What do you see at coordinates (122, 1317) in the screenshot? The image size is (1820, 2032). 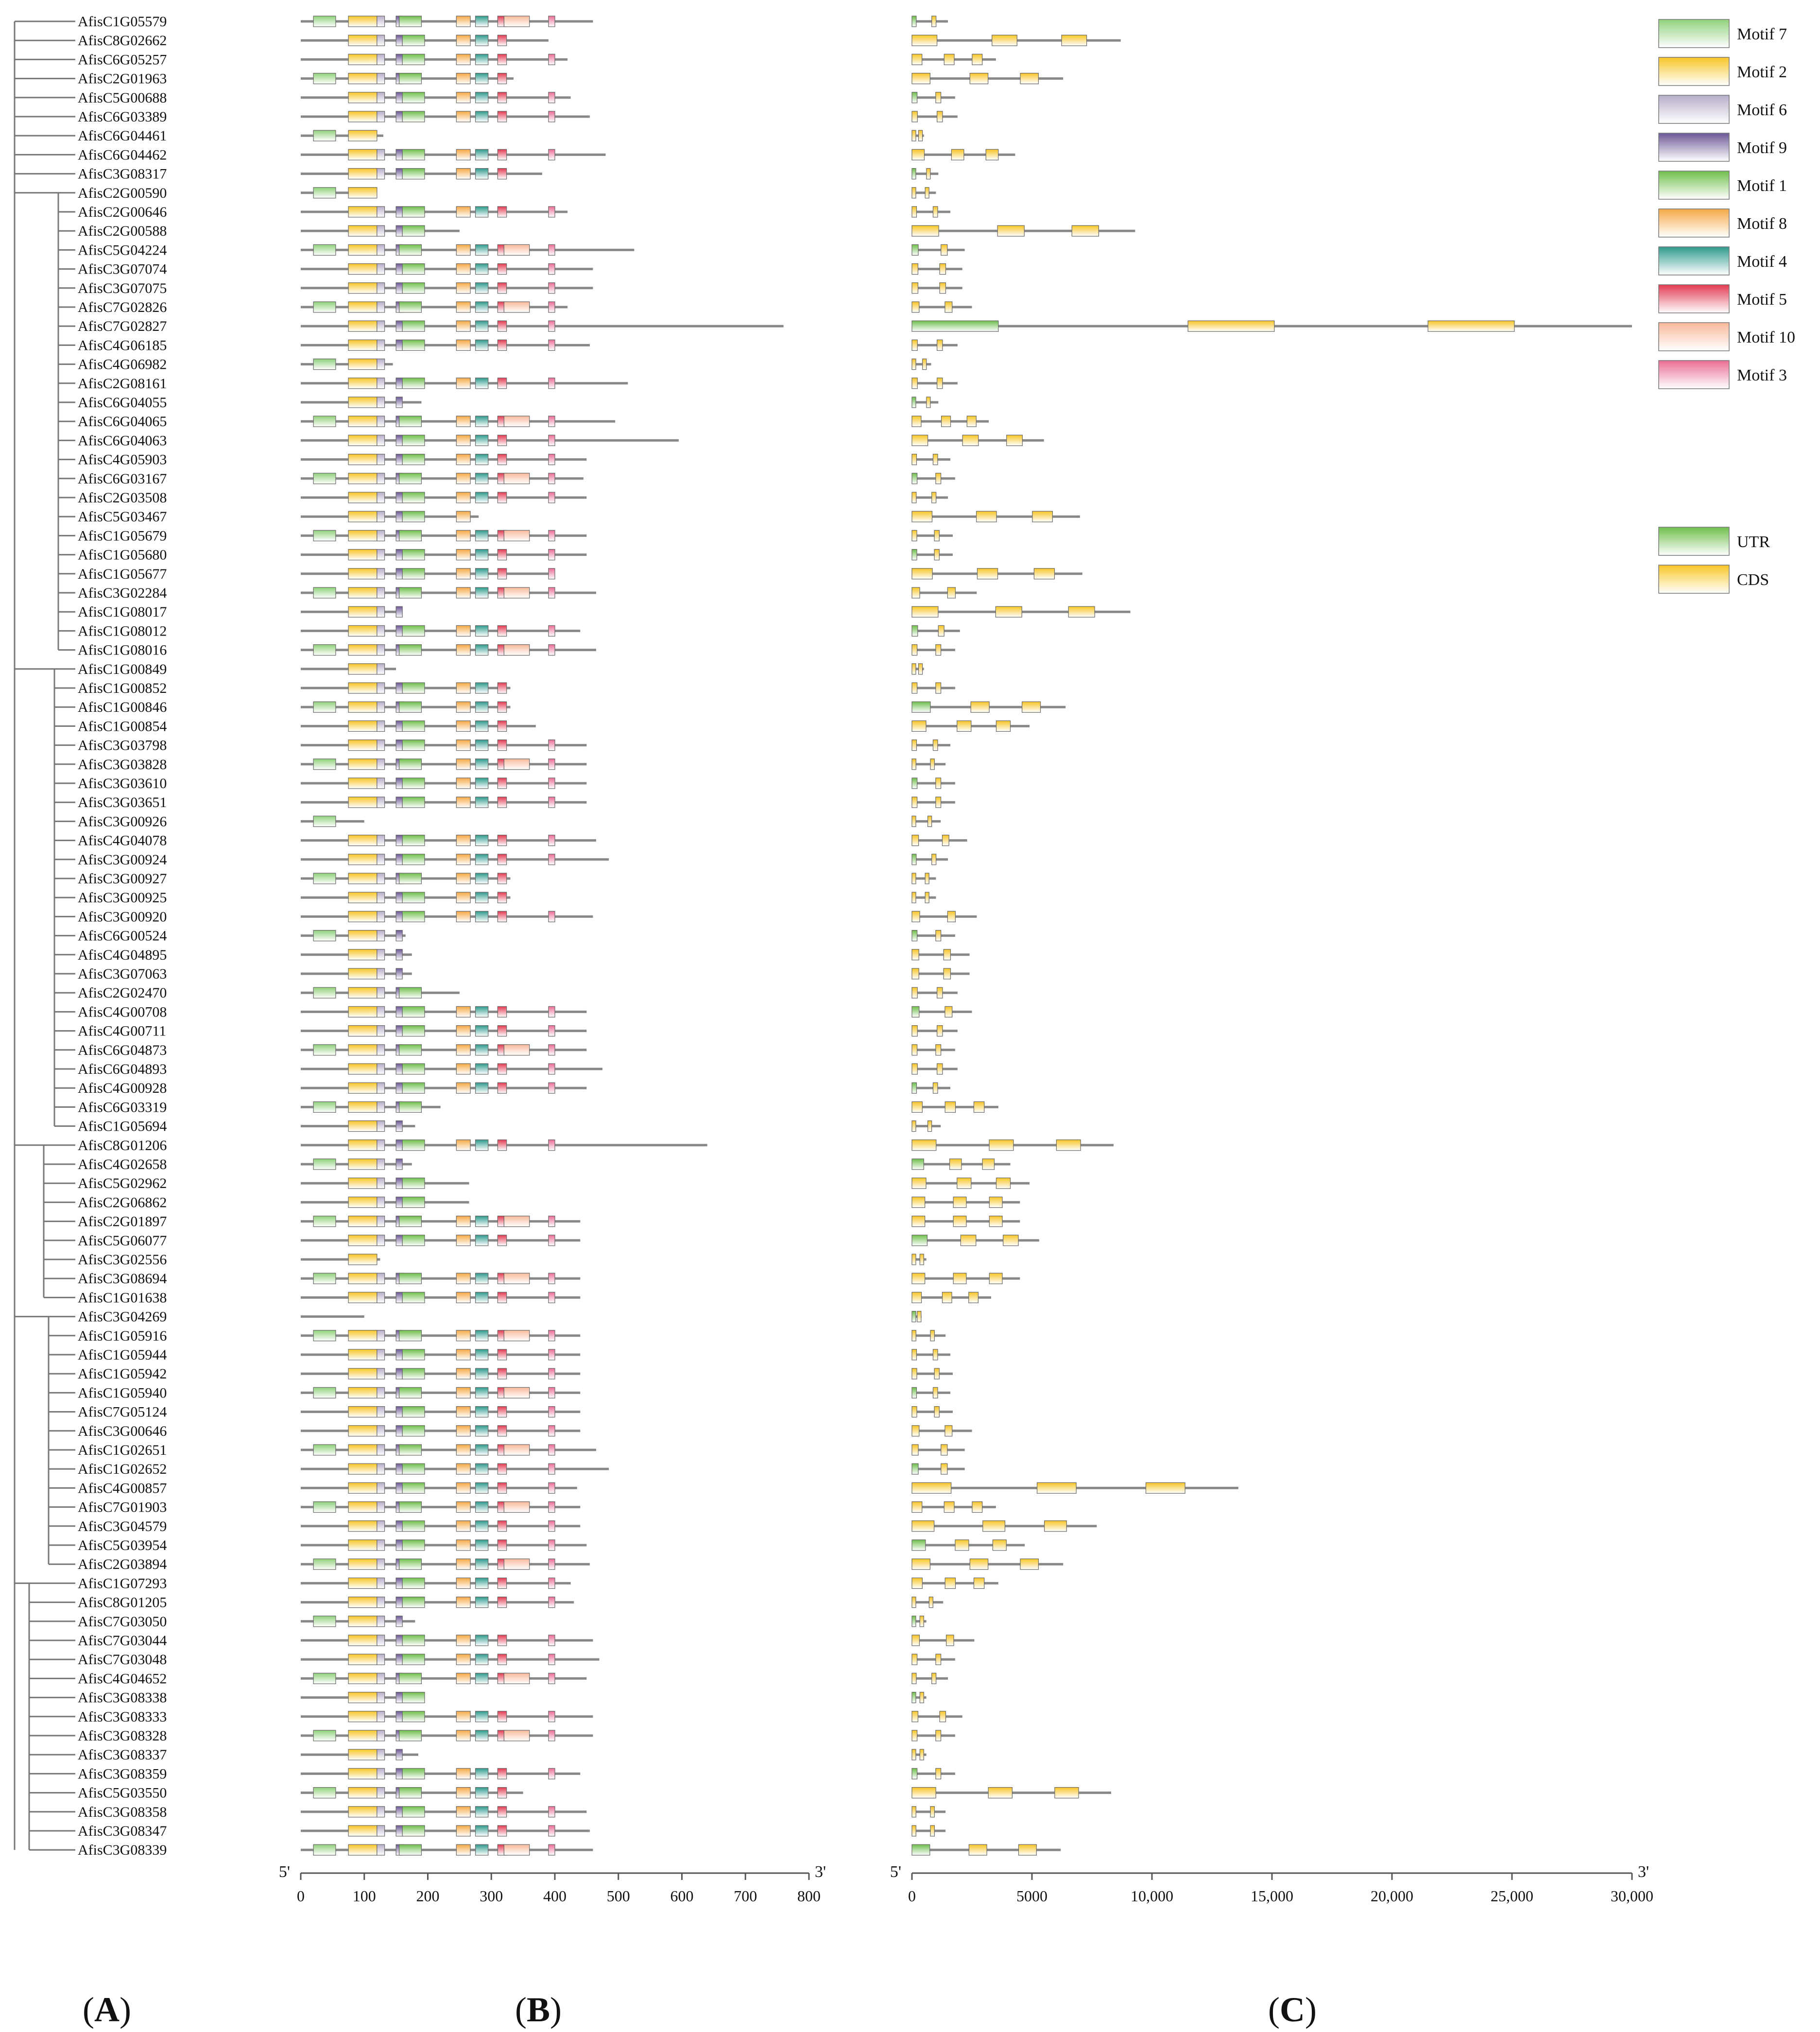 I see `gene-label: AfisC3G04269` at bounding box center [122, 1317].